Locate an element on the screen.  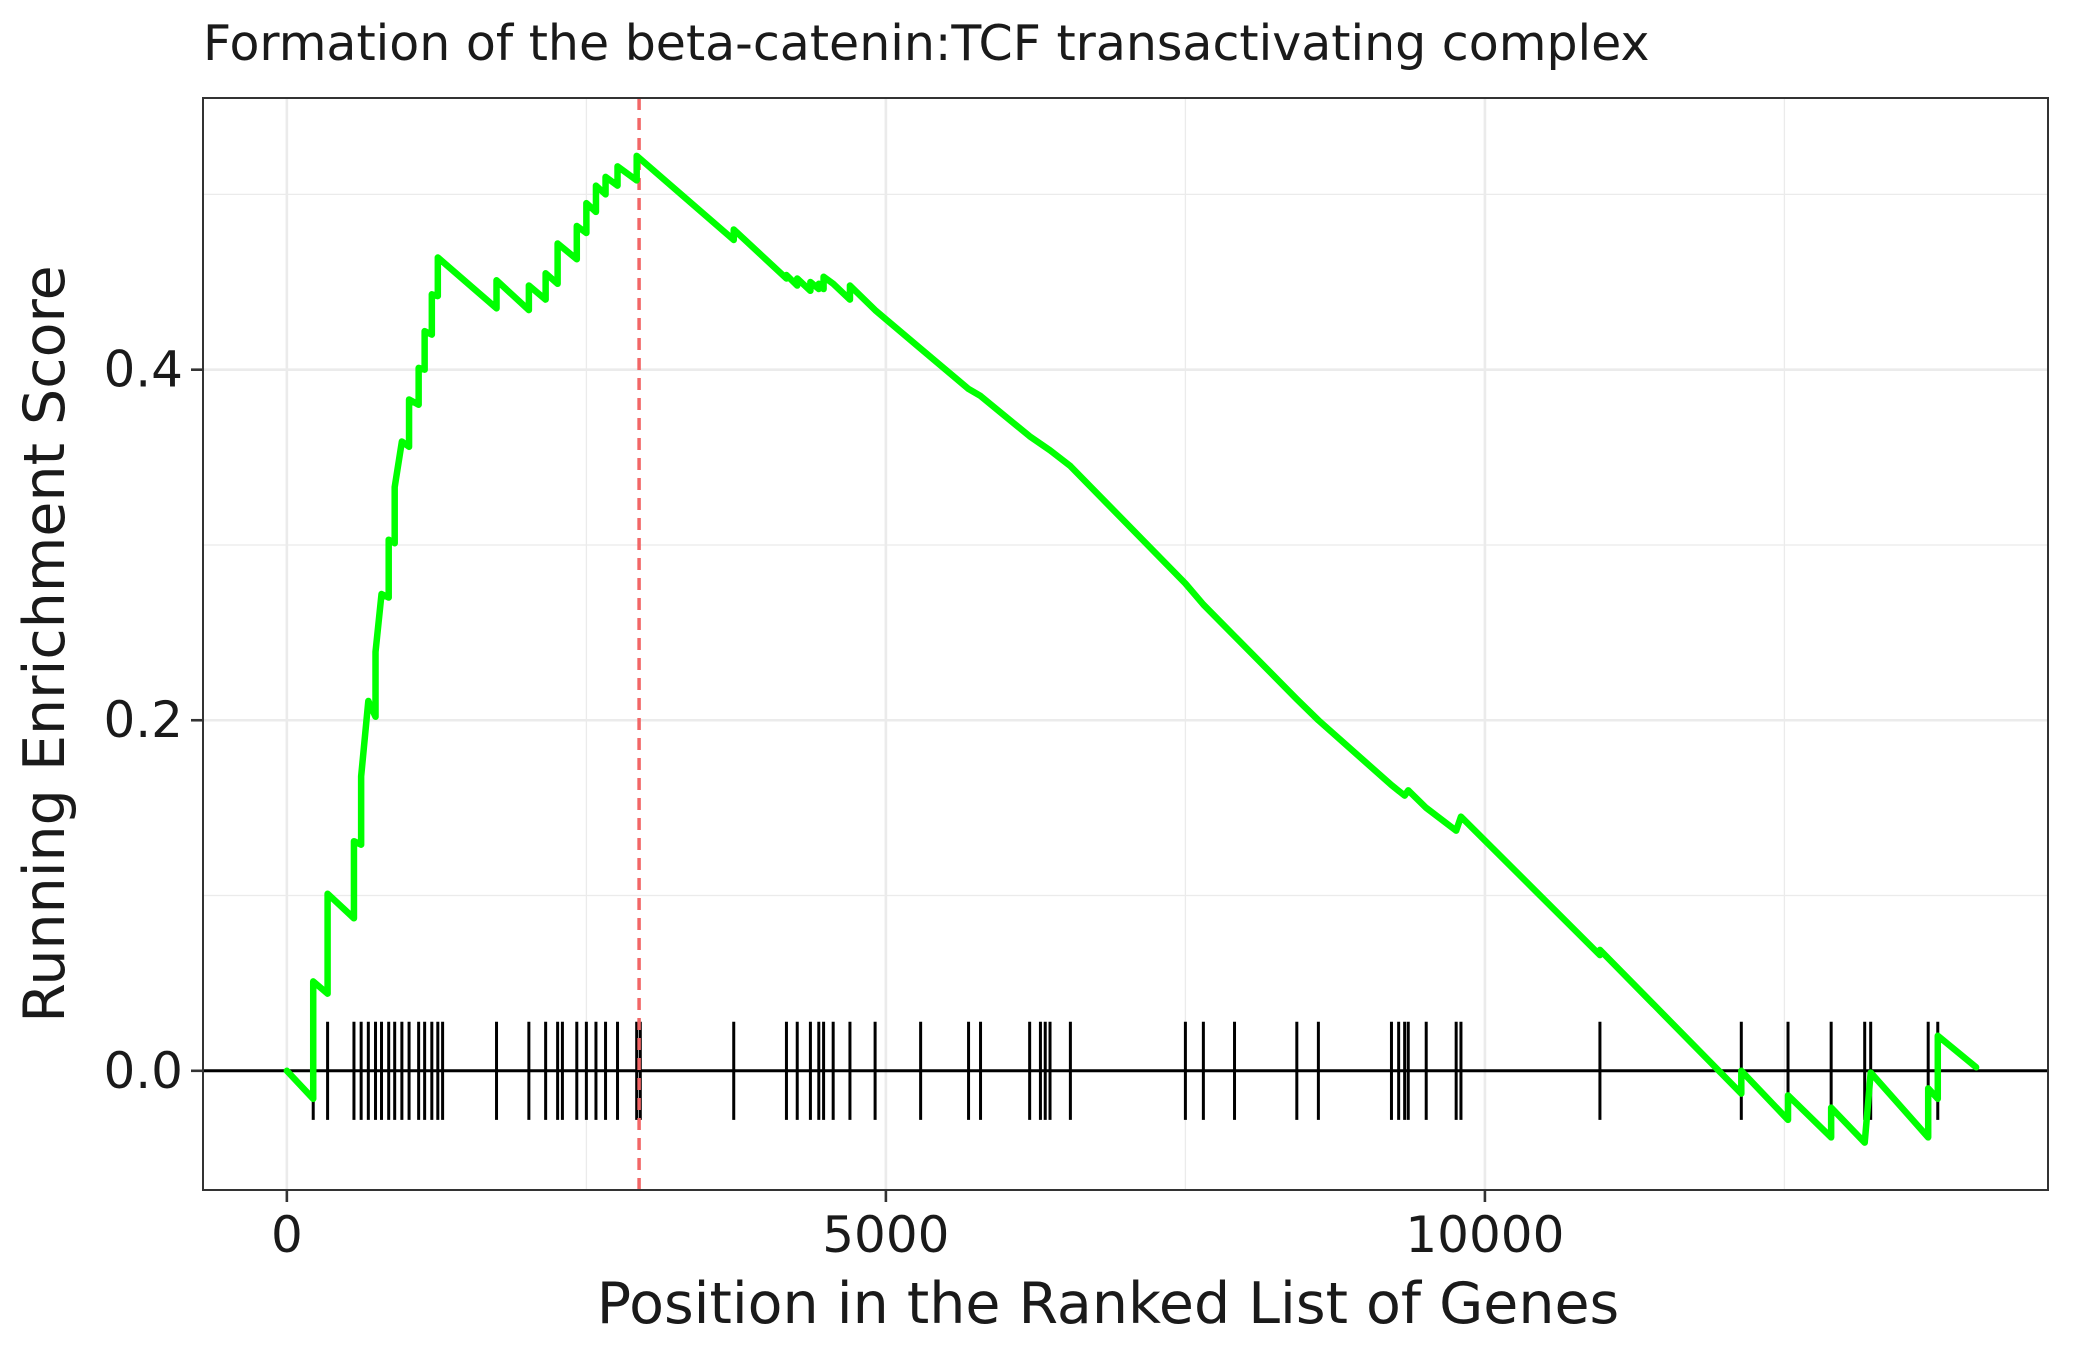
y-axis-ticks: 0.0 0.2 0.4 is located at coordinates (153, 720).